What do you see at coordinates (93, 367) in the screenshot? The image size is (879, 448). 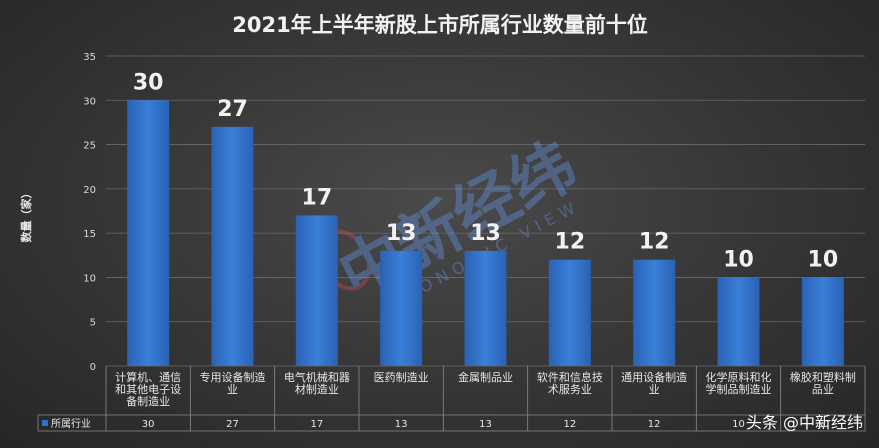 I see `y-tick-label: 0` at bounding box center [93, 367].